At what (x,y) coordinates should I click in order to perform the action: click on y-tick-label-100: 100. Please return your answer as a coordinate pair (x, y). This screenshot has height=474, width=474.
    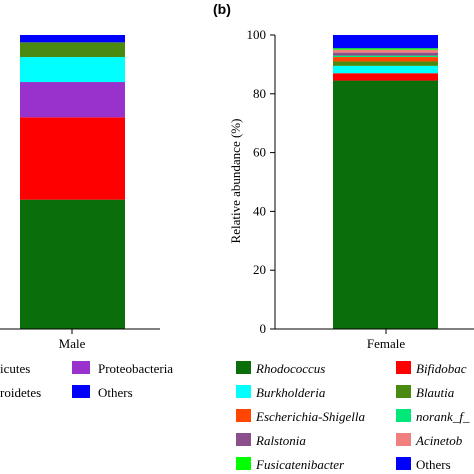
    Looking at the image, I should click on (257, 34).